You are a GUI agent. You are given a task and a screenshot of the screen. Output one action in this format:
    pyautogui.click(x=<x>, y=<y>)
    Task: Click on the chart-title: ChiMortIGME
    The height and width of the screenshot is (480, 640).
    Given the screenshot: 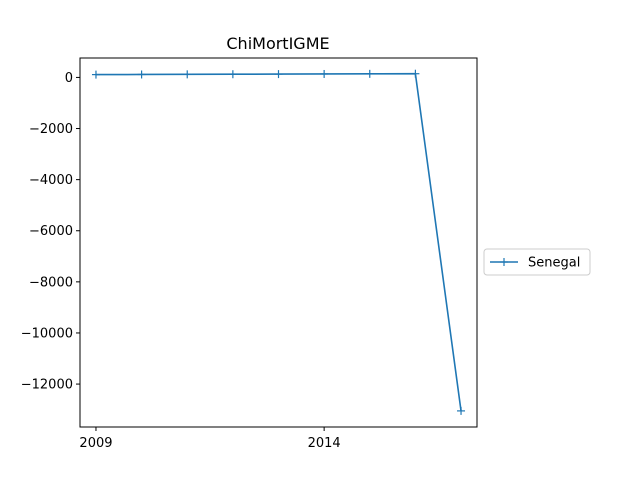 What is the action you would take?
    pyautogui.click(x=277, y=43)
    